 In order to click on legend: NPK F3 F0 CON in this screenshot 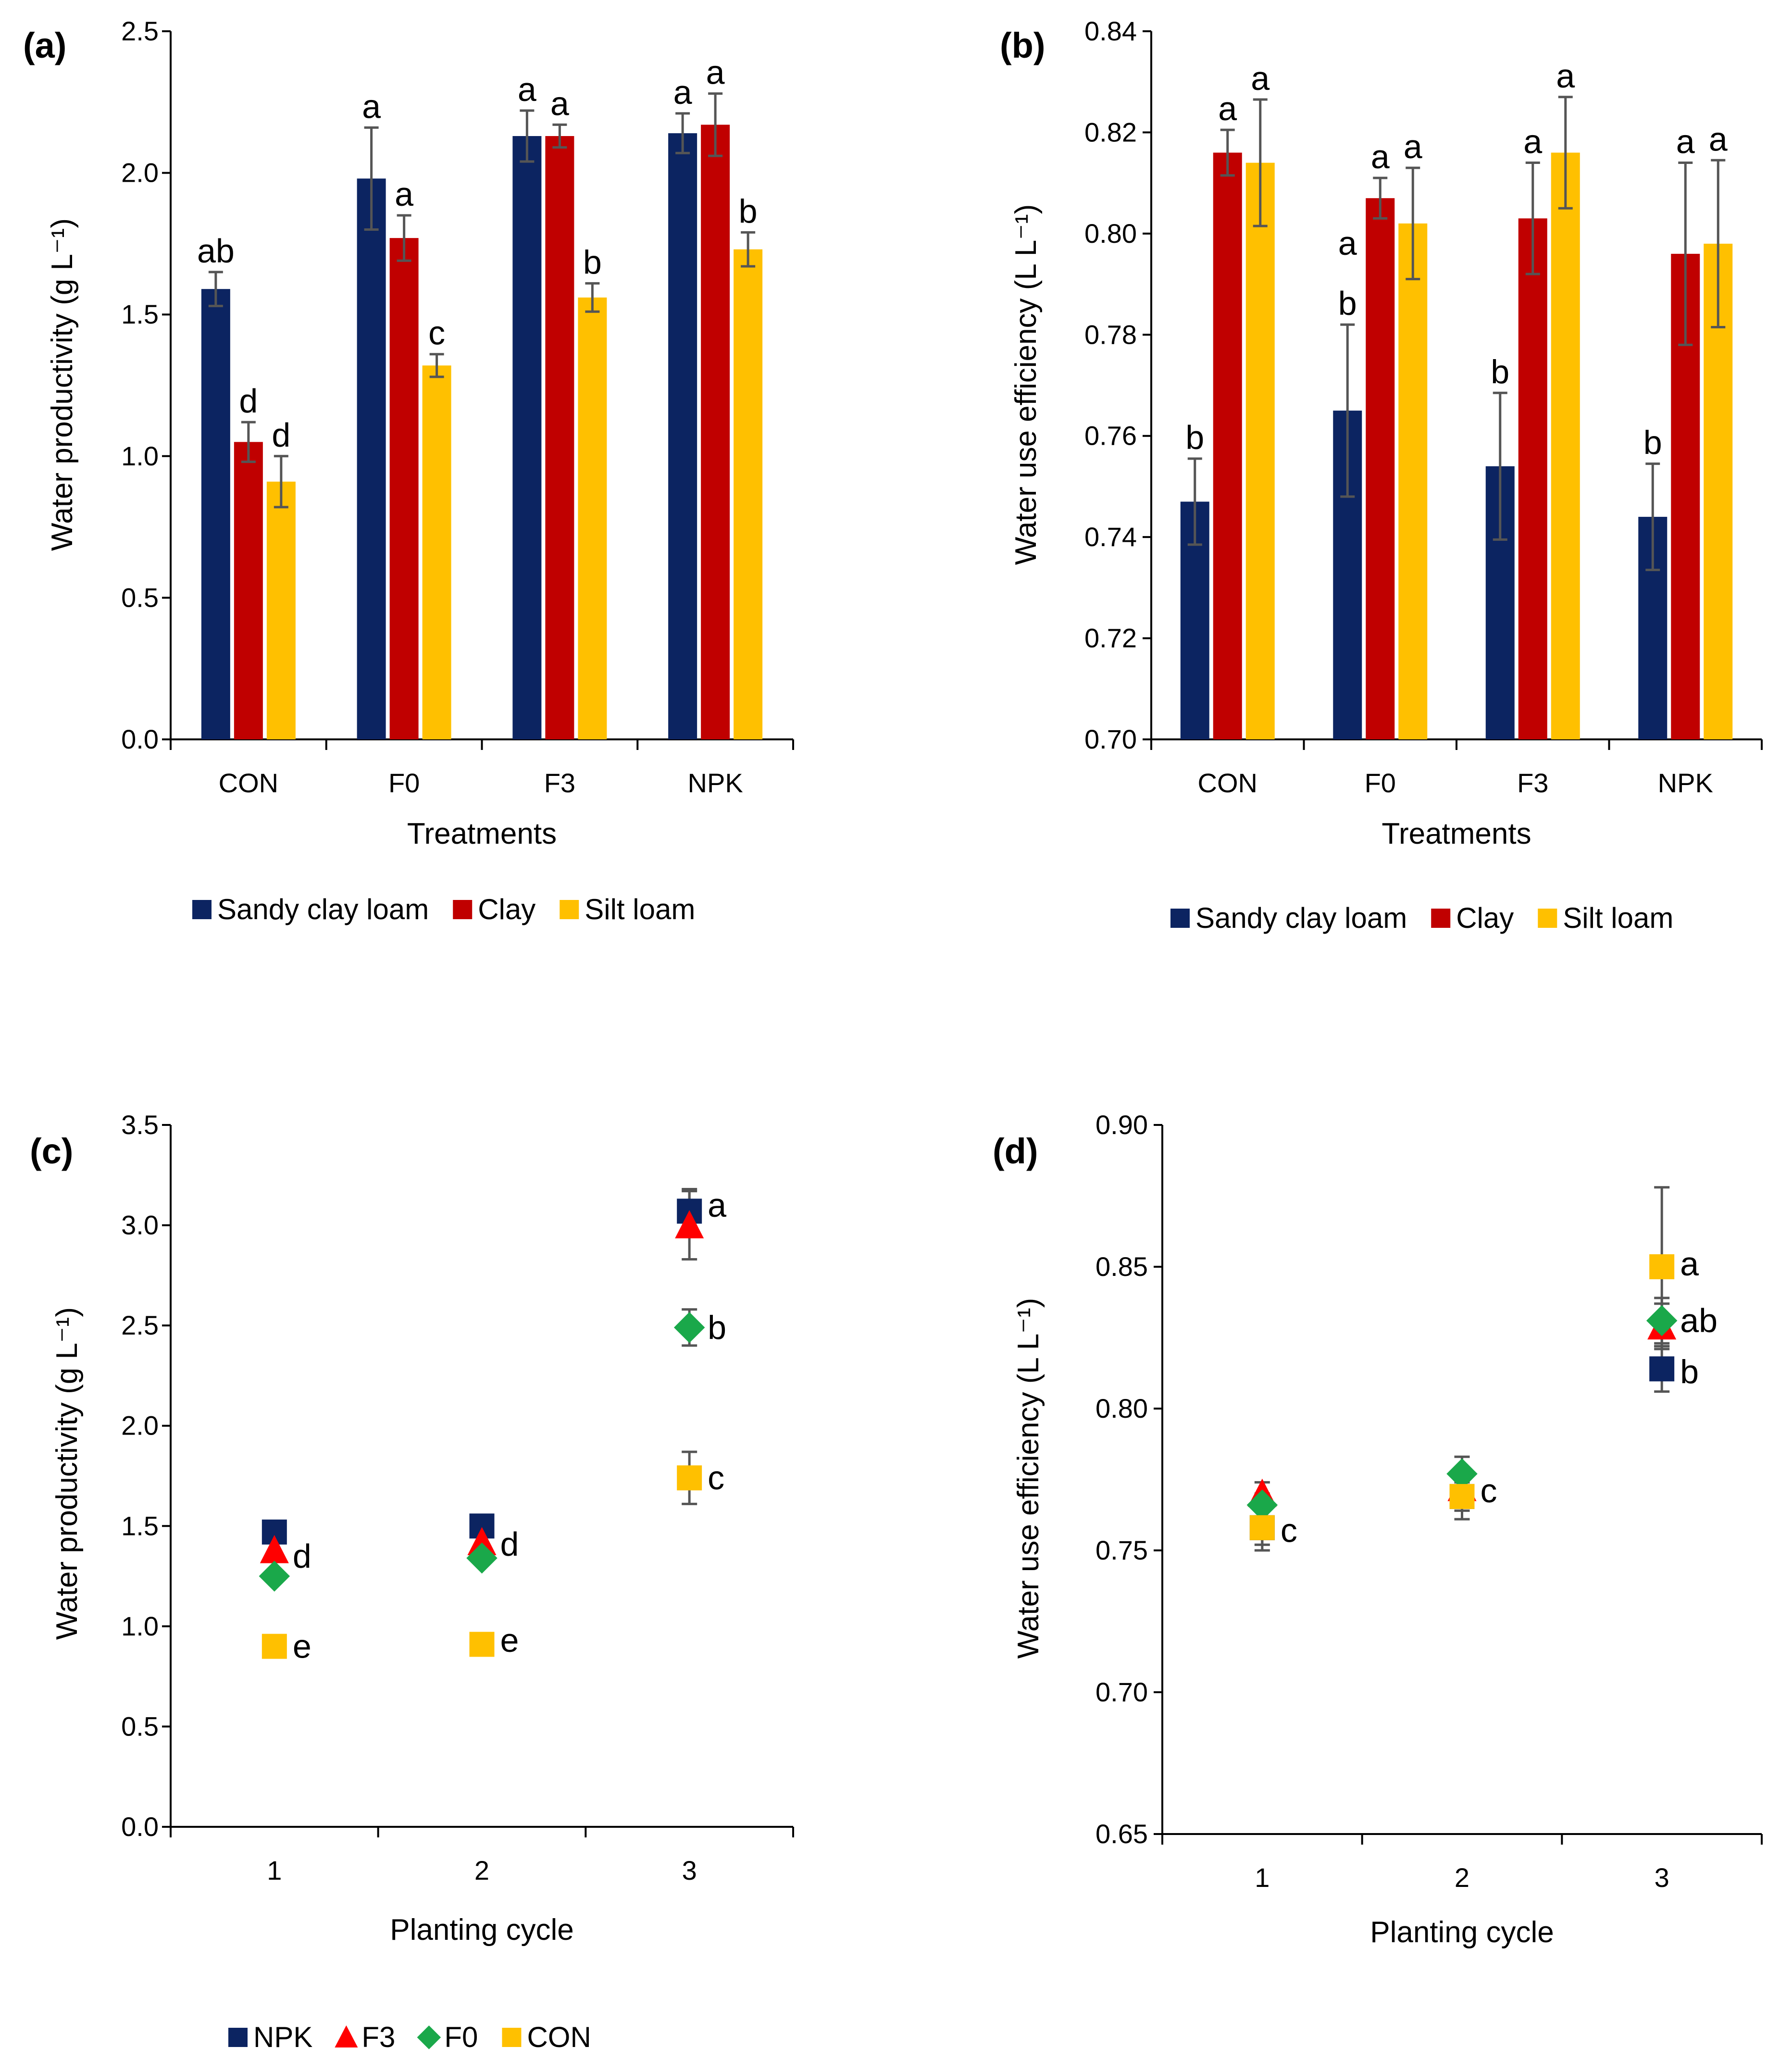, I will do `click(409, 2037)`.